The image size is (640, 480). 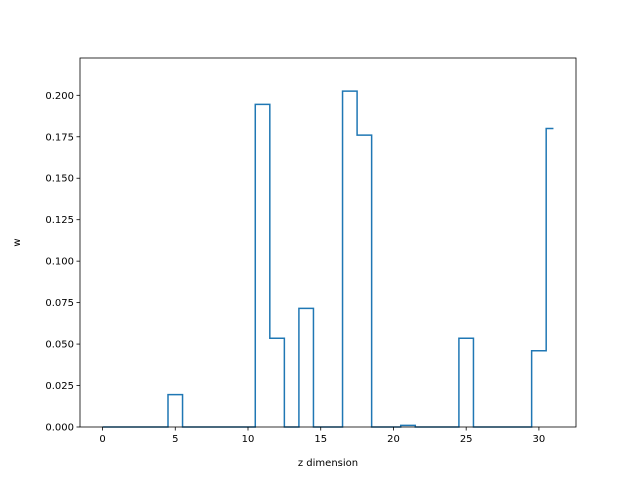 What do you see at coordinates (59, 386) in the screenshot?
I see `y-tick-label: 0.025` at bounding box center [59, 386].